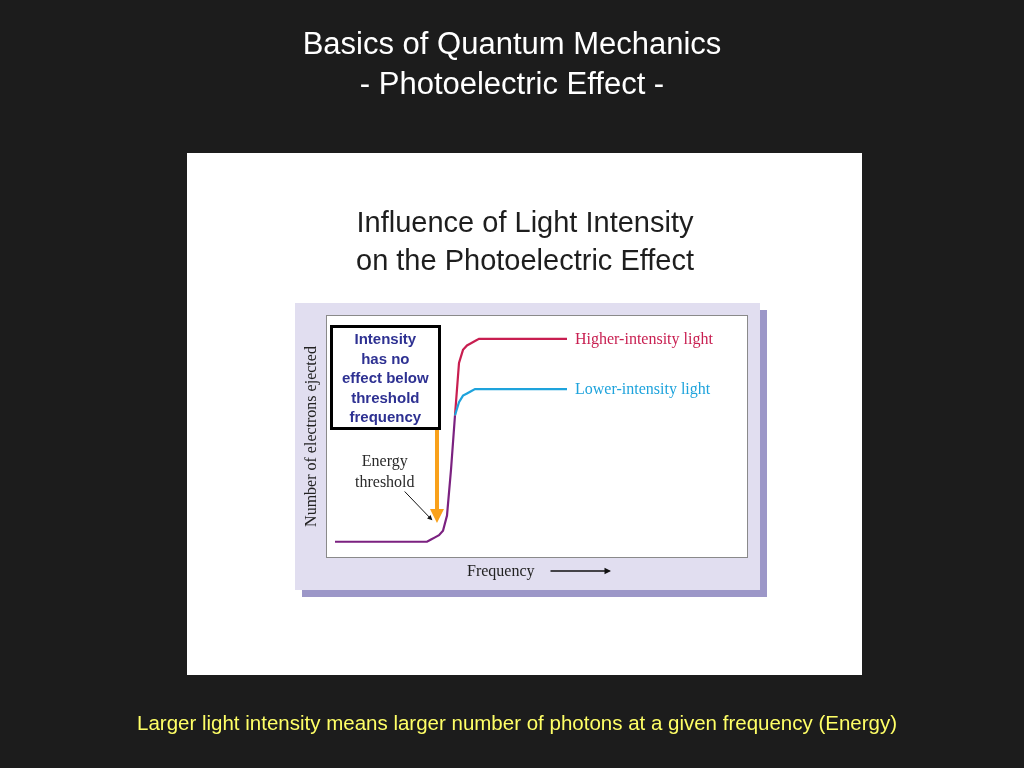 This screenshot has width=1024, height=768. I want to click on series-label: Higher-intensity light, so click(644, 339).